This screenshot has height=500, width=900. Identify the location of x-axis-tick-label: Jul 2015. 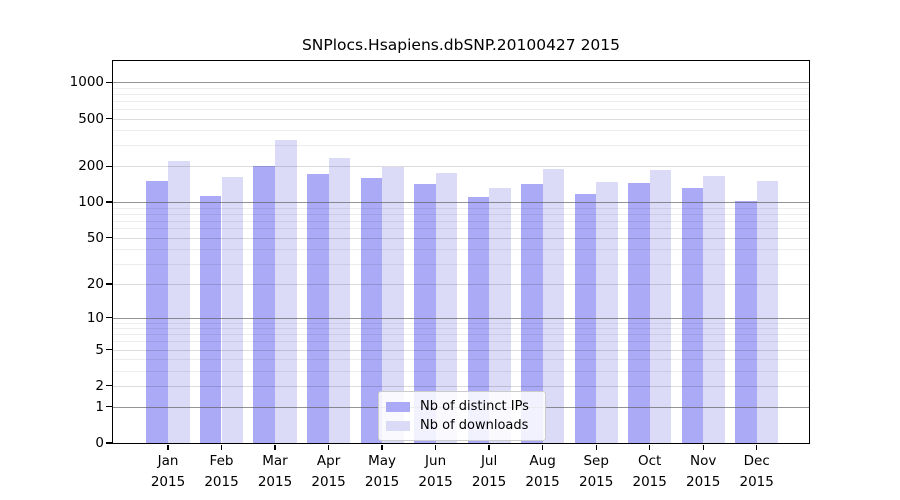
(489, 471).